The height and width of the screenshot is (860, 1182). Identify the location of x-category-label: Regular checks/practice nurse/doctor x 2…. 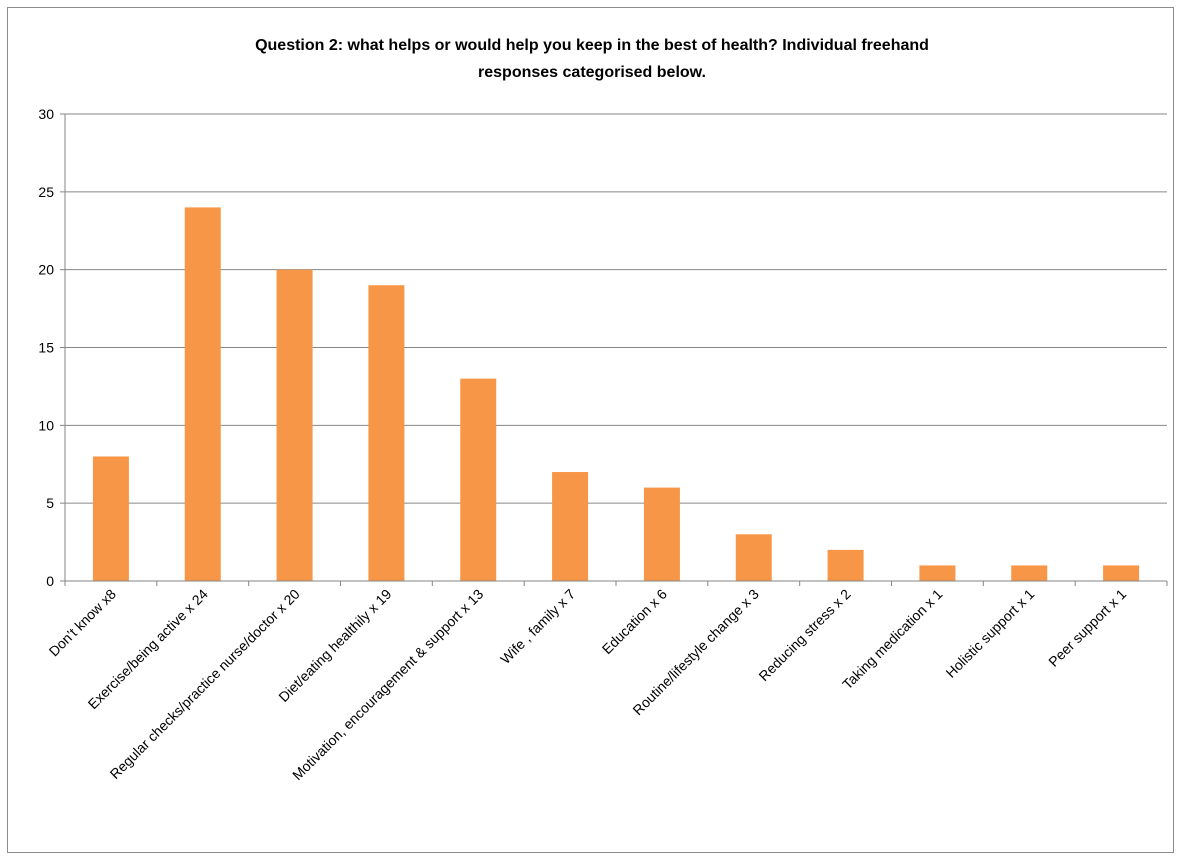
(205, 684).